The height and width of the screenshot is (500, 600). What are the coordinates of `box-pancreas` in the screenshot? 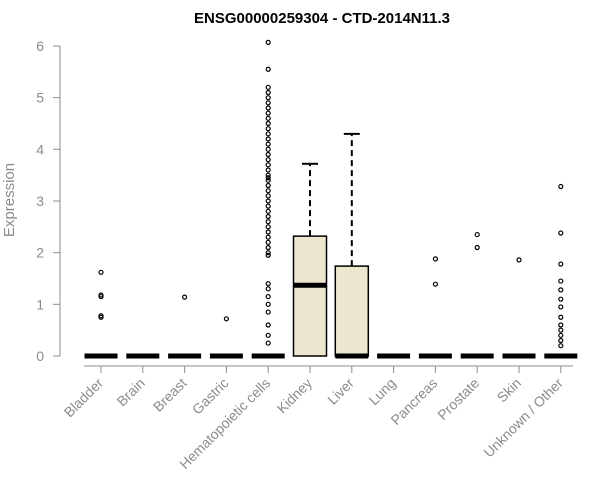 It's located at (435, 307).